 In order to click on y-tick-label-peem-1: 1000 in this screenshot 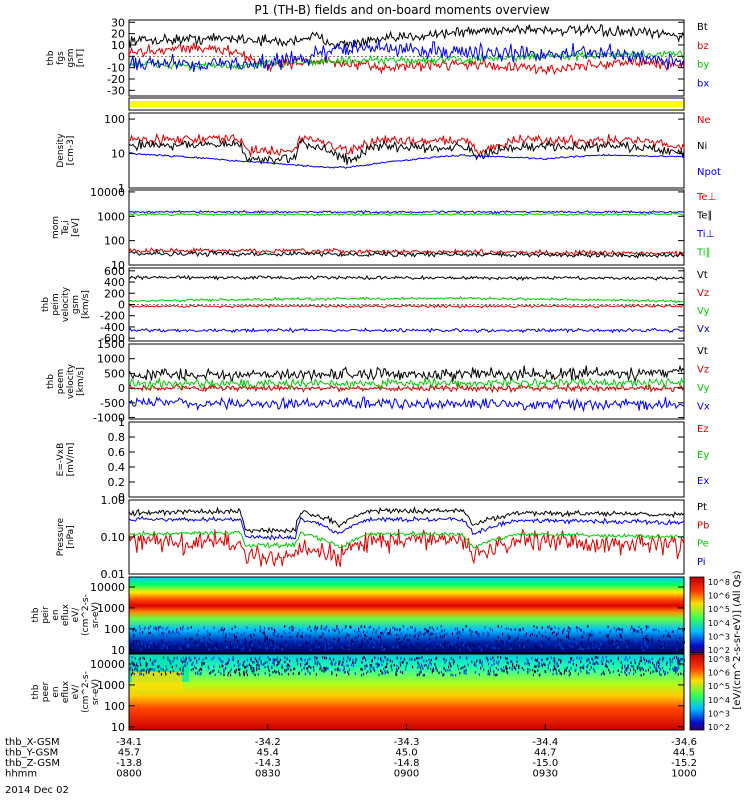, I will do `click(111, 359)`.